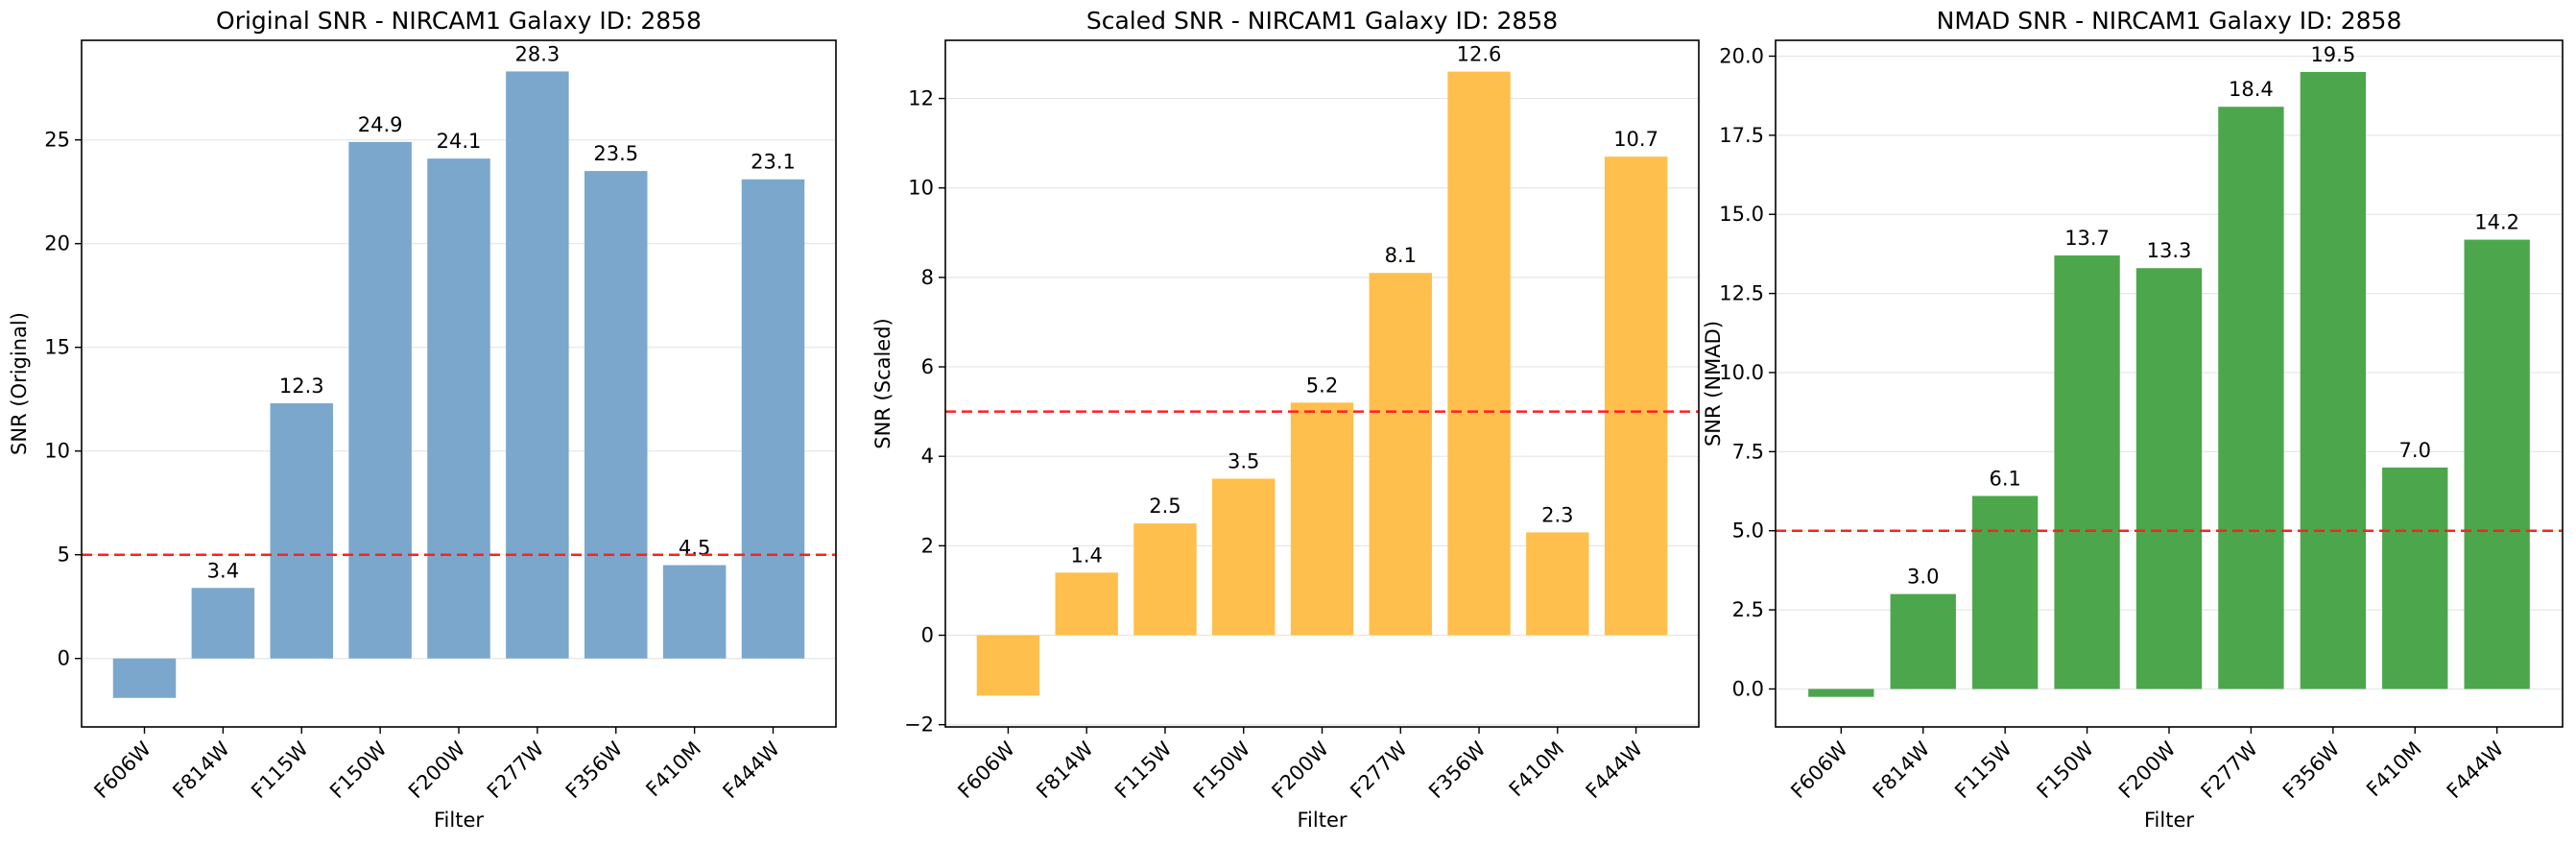  I want to click on y-tick-label: 15.0, so click(1741, 214).